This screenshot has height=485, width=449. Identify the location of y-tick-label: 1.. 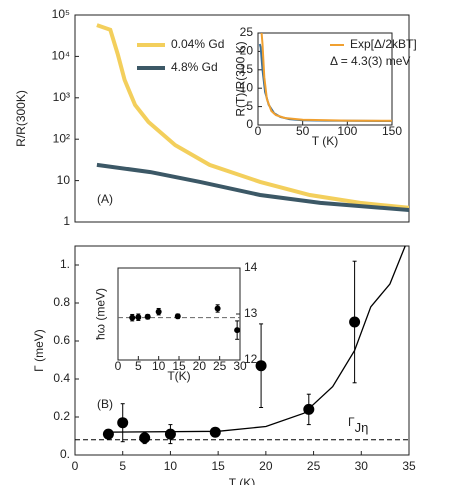
(65, 264).